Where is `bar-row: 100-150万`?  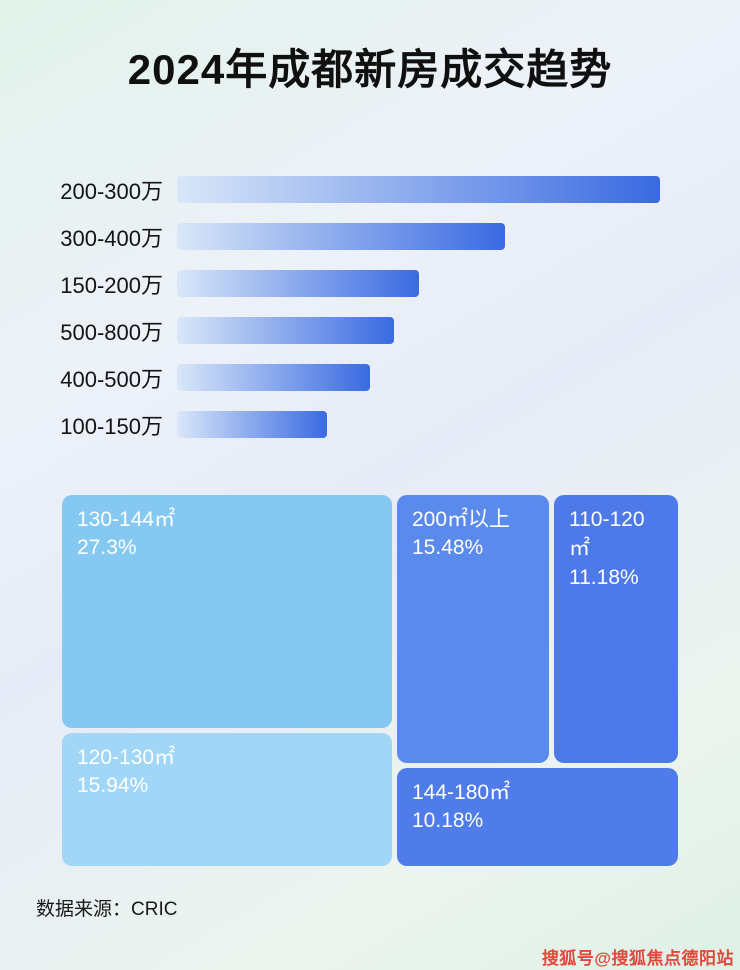
bar-row: 100-150万 is located at coordinates (350, 425).